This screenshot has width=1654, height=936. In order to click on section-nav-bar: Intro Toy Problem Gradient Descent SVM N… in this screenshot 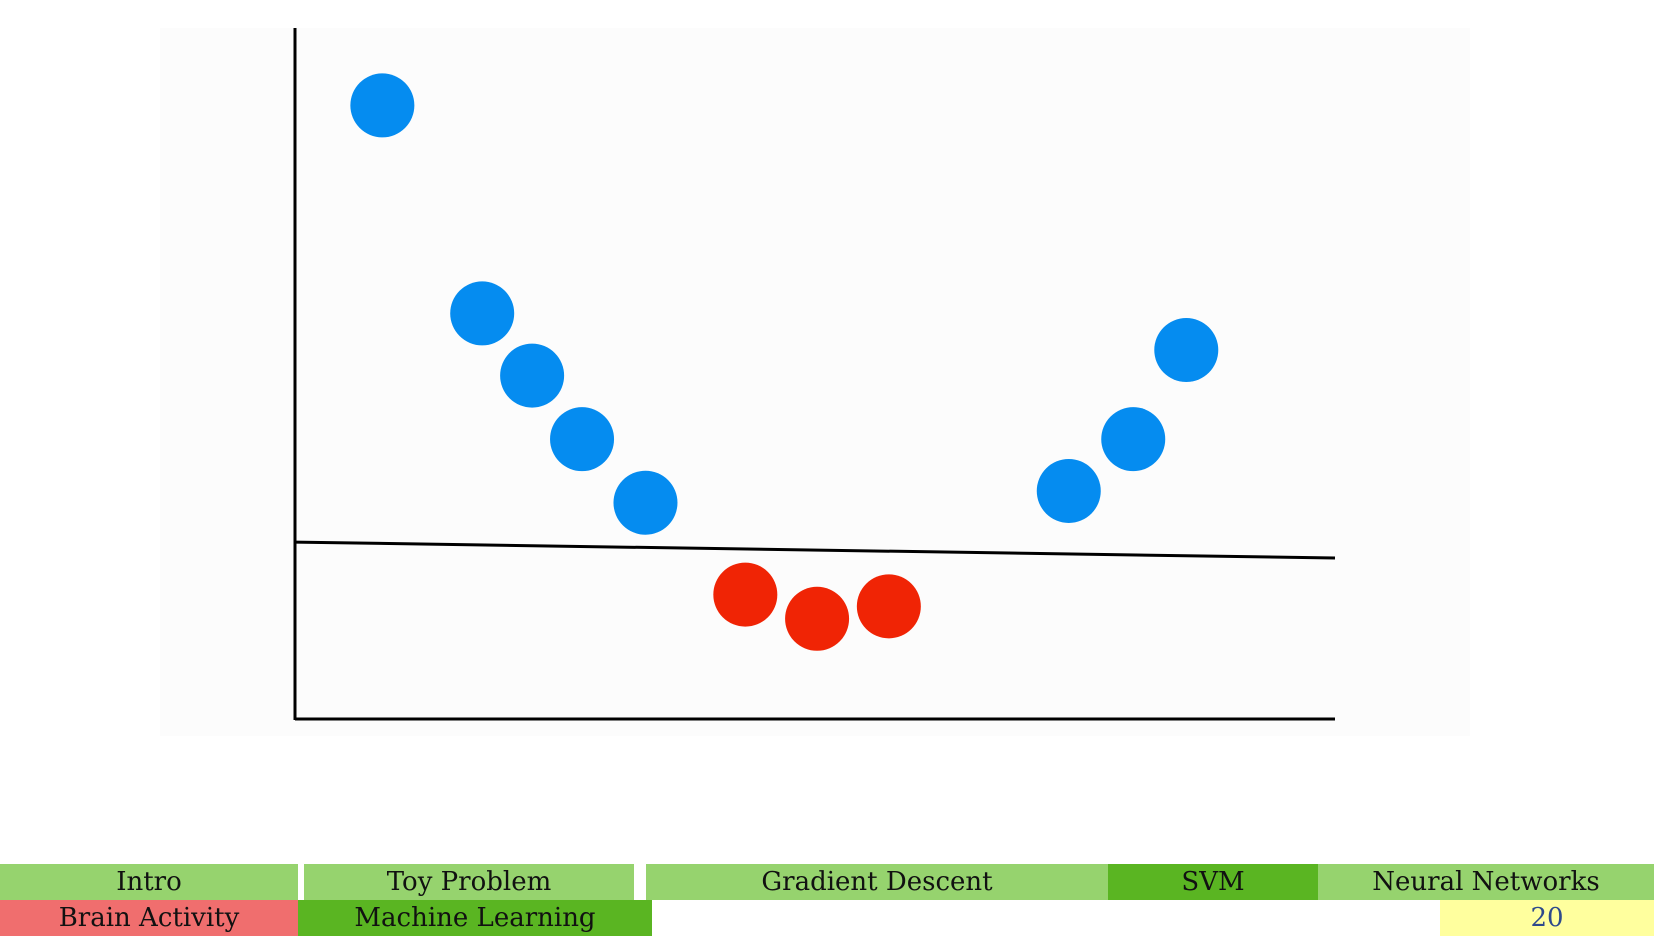, I will do `click(827, 882)`.